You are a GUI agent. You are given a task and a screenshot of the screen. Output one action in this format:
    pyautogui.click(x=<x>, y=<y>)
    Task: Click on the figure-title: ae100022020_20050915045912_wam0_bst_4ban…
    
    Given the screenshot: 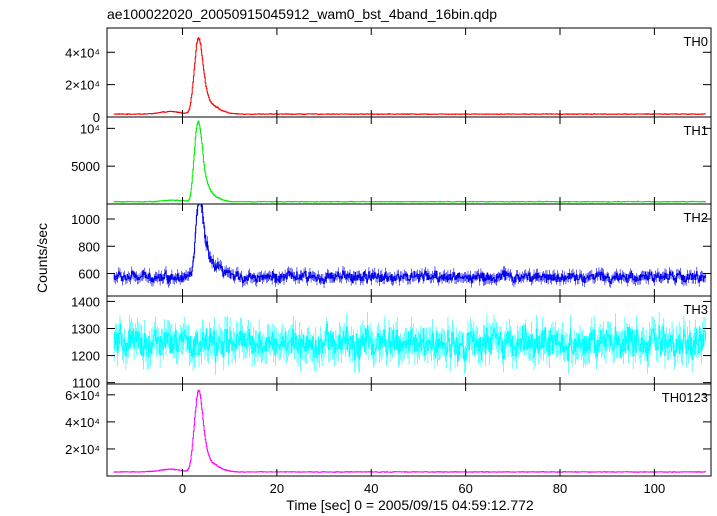 What is the action you would take?
    pyautogui.click(x=302, y=14)
    